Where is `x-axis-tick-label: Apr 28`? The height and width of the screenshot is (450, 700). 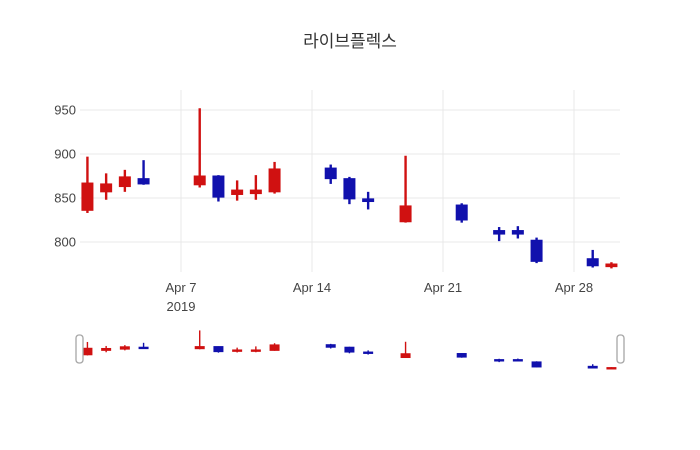
x-axis-tick-label: Apr 28 is located at coordinates (574, 287).